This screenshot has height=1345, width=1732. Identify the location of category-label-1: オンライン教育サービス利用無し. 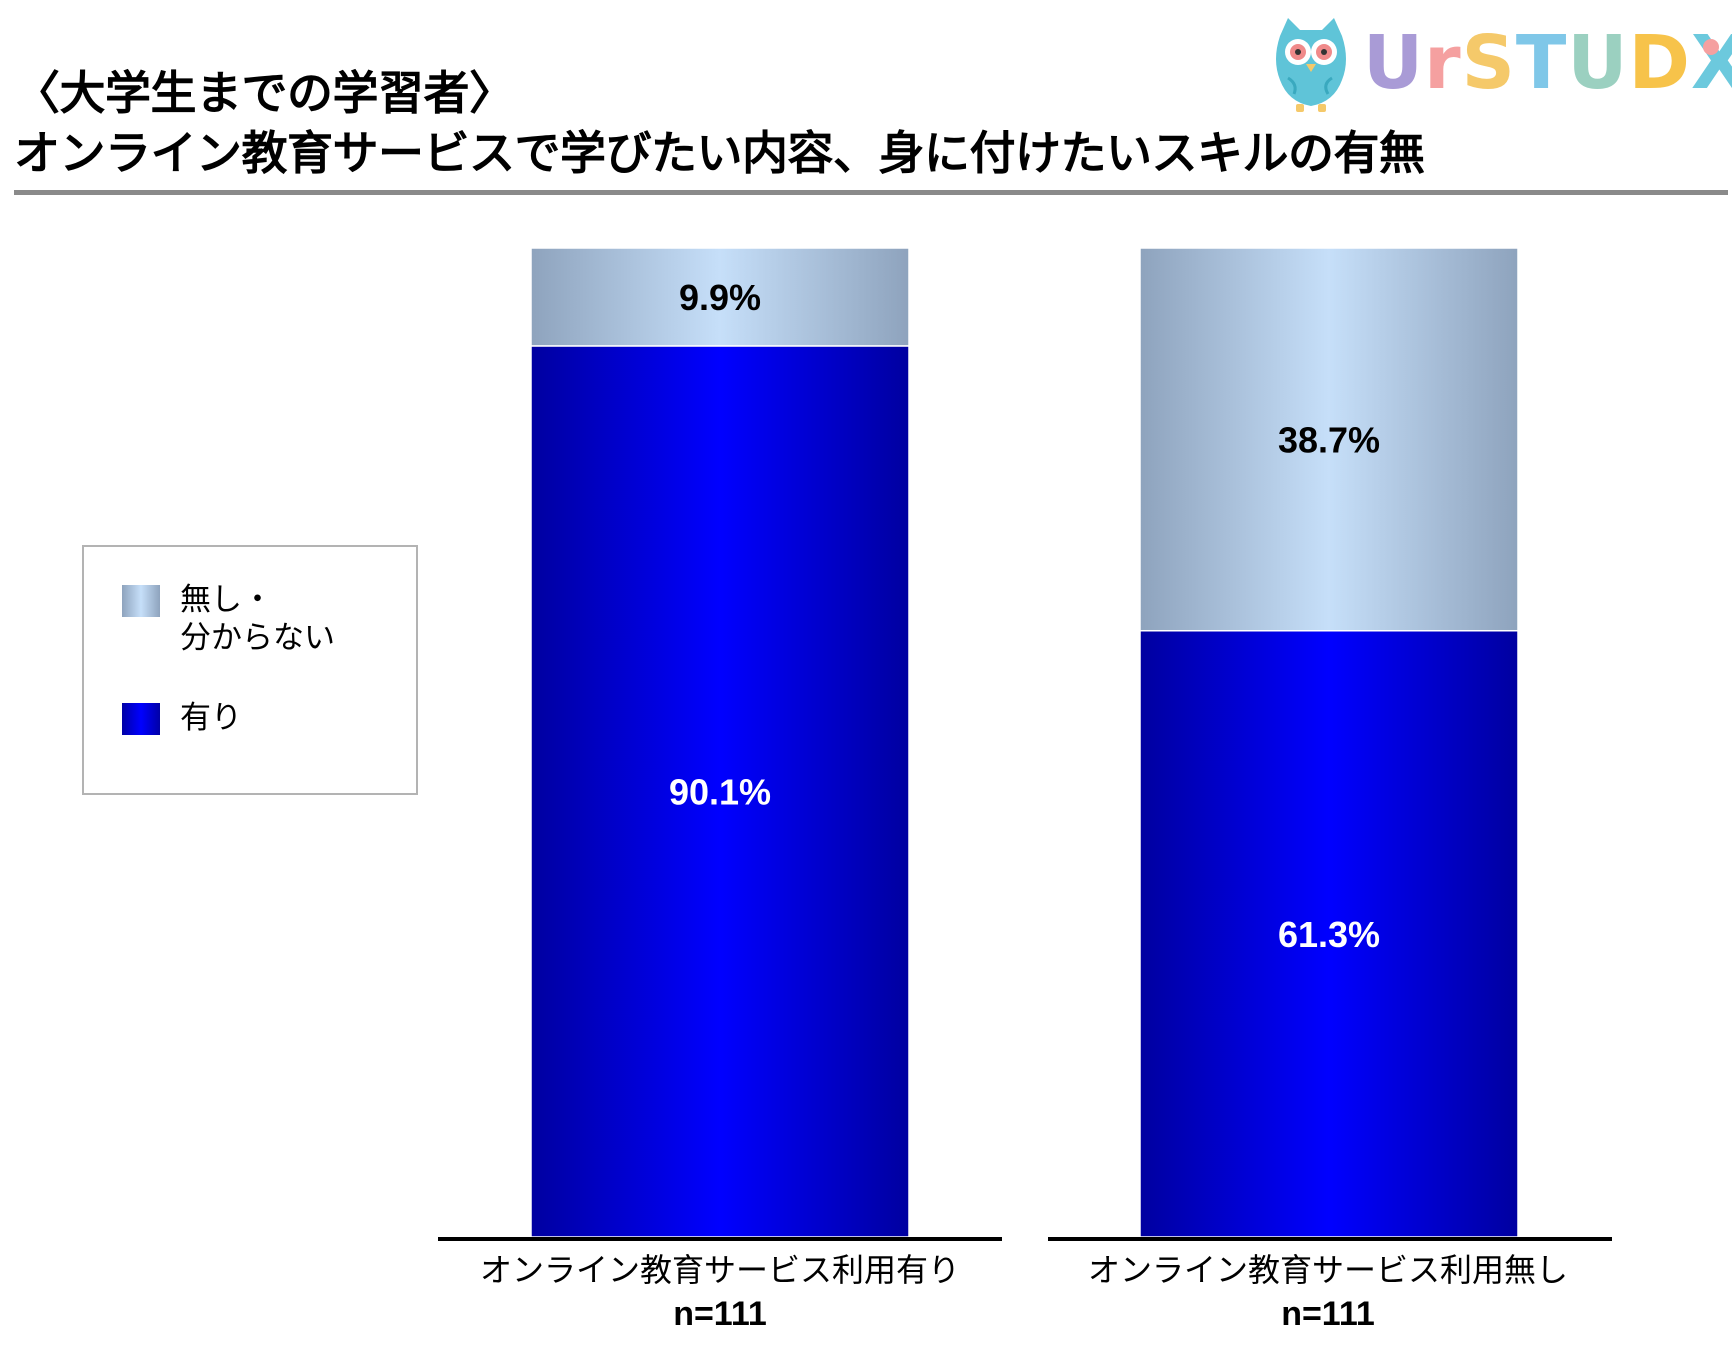
(1327, 1270).